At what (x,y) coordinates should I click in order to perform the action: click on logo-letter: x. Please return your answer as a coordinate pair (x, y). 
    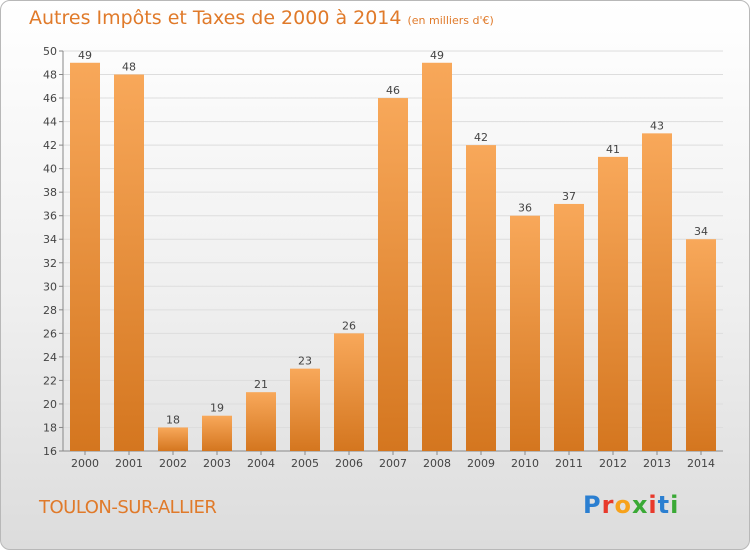
    Looking at the image, I should click on (640, 505).